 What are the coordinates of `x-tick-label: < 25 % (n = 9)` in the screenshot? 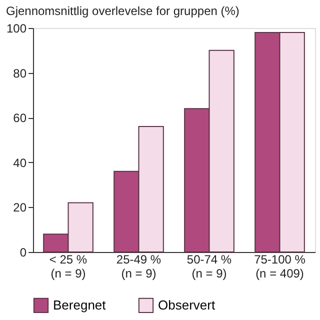 It's located at (68, 266).